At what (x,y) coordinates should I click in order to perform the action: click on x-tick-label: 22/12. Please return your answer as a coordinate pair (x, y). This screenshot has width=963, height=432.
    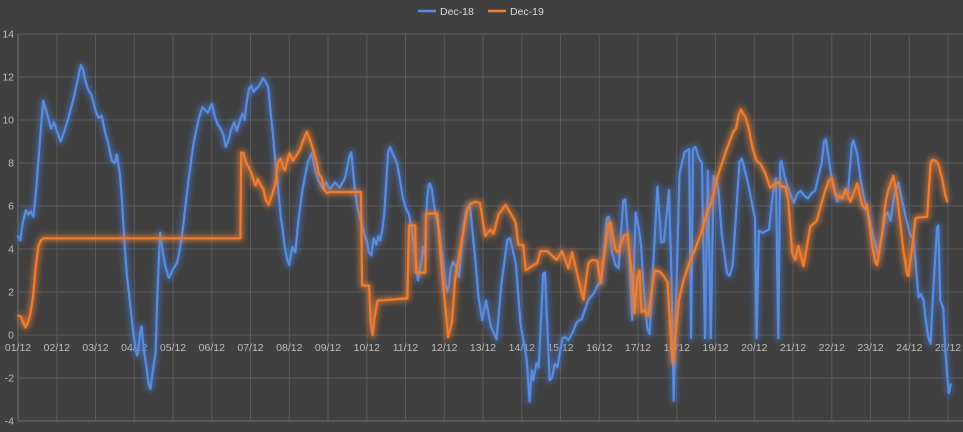
    Looking at the image, I should click on (832, 348).